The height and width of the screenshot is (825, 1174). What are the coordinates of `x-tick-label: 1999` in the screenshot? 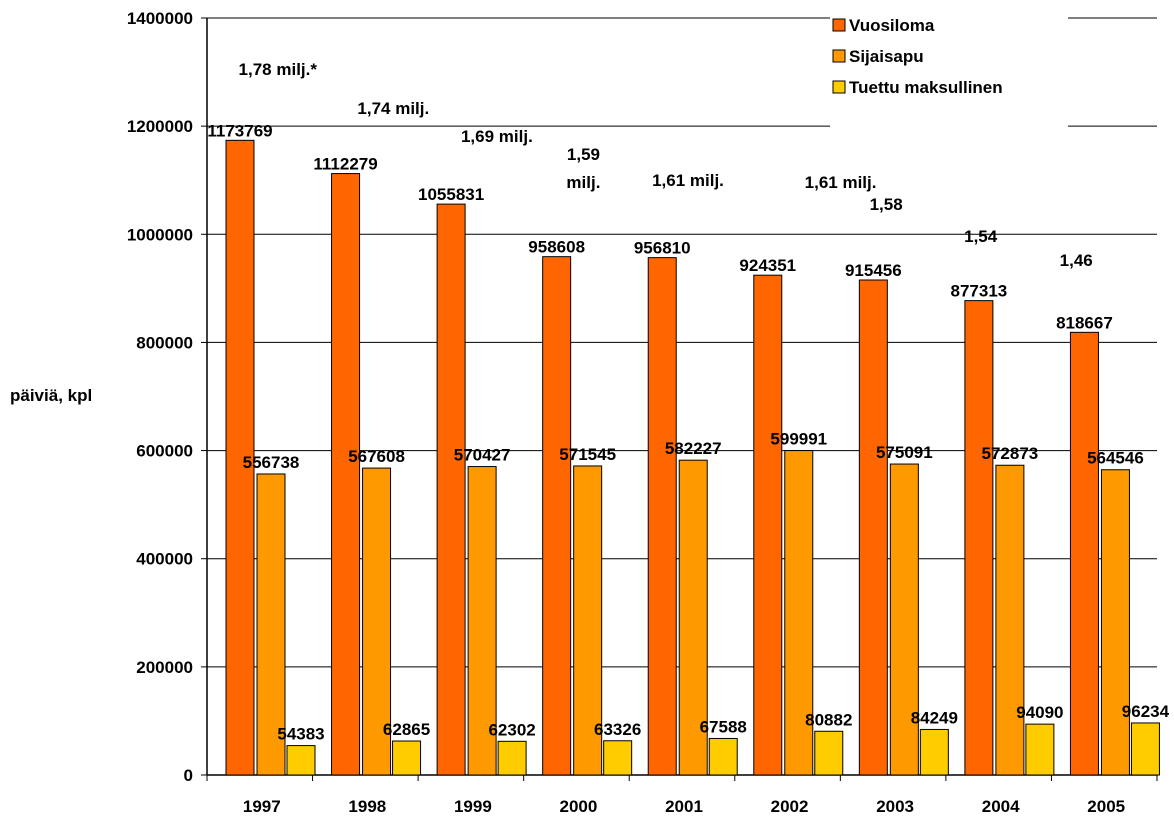 It's located at (473, 806).